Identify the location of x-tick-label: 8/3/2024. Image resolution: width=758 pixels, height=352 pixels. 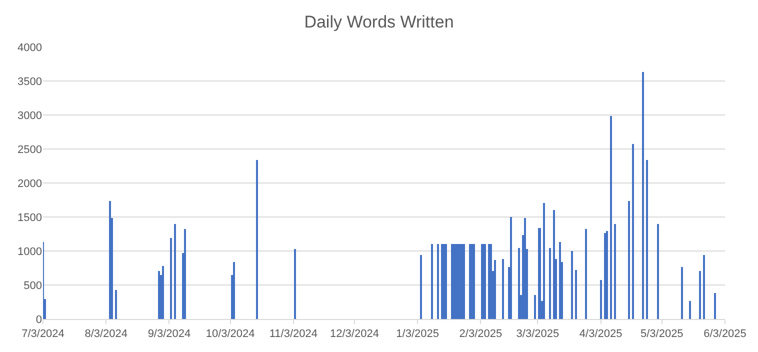
(106, 334).